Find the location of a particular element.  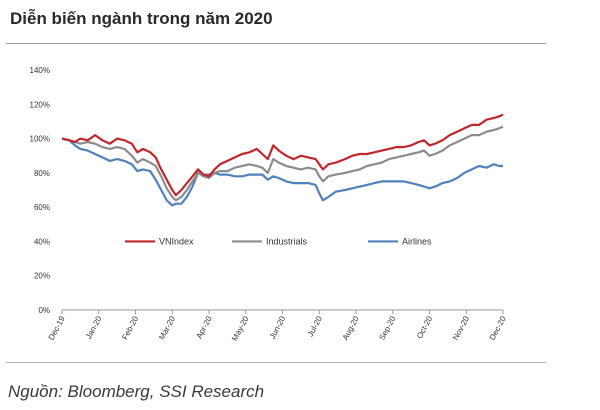

x-tick-label: Jan-20 is located at coordinates (94, 327).